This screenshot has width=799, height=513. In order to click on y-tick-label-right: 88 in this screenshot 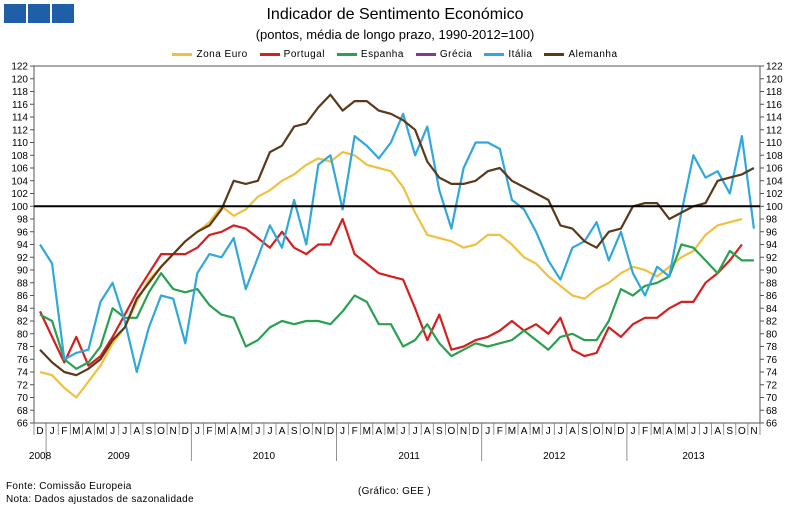, I will do `click(772, 283)`.